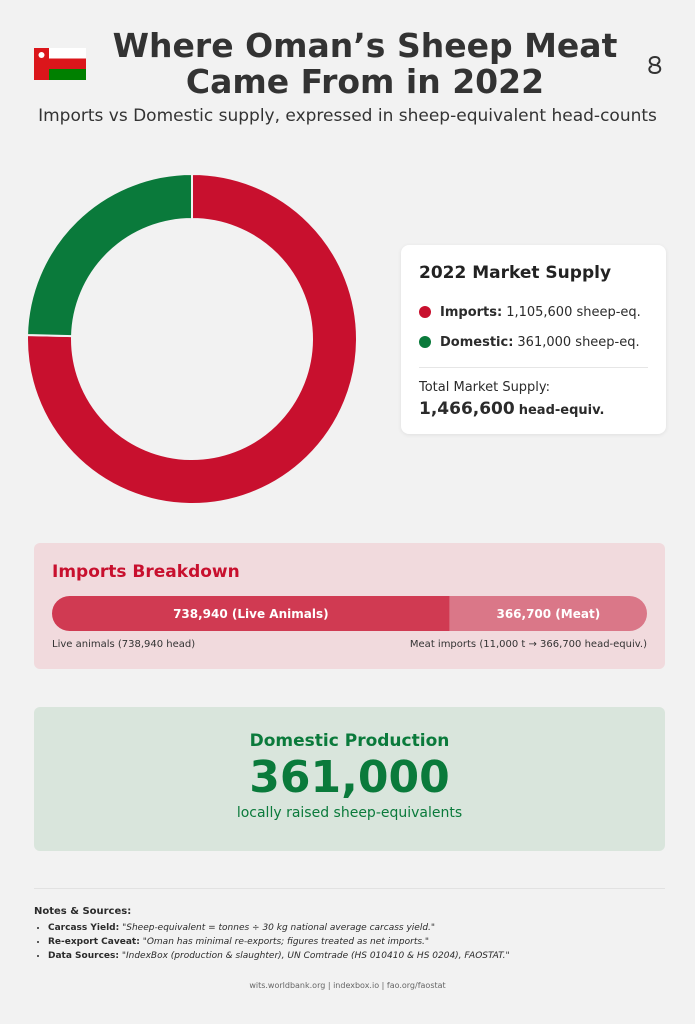 This screenshot has width=695, height=1024. Describe the element at coordinates (515, 273) in the screenshot. I see `legend-title: 2022 Market Supply` at that location.